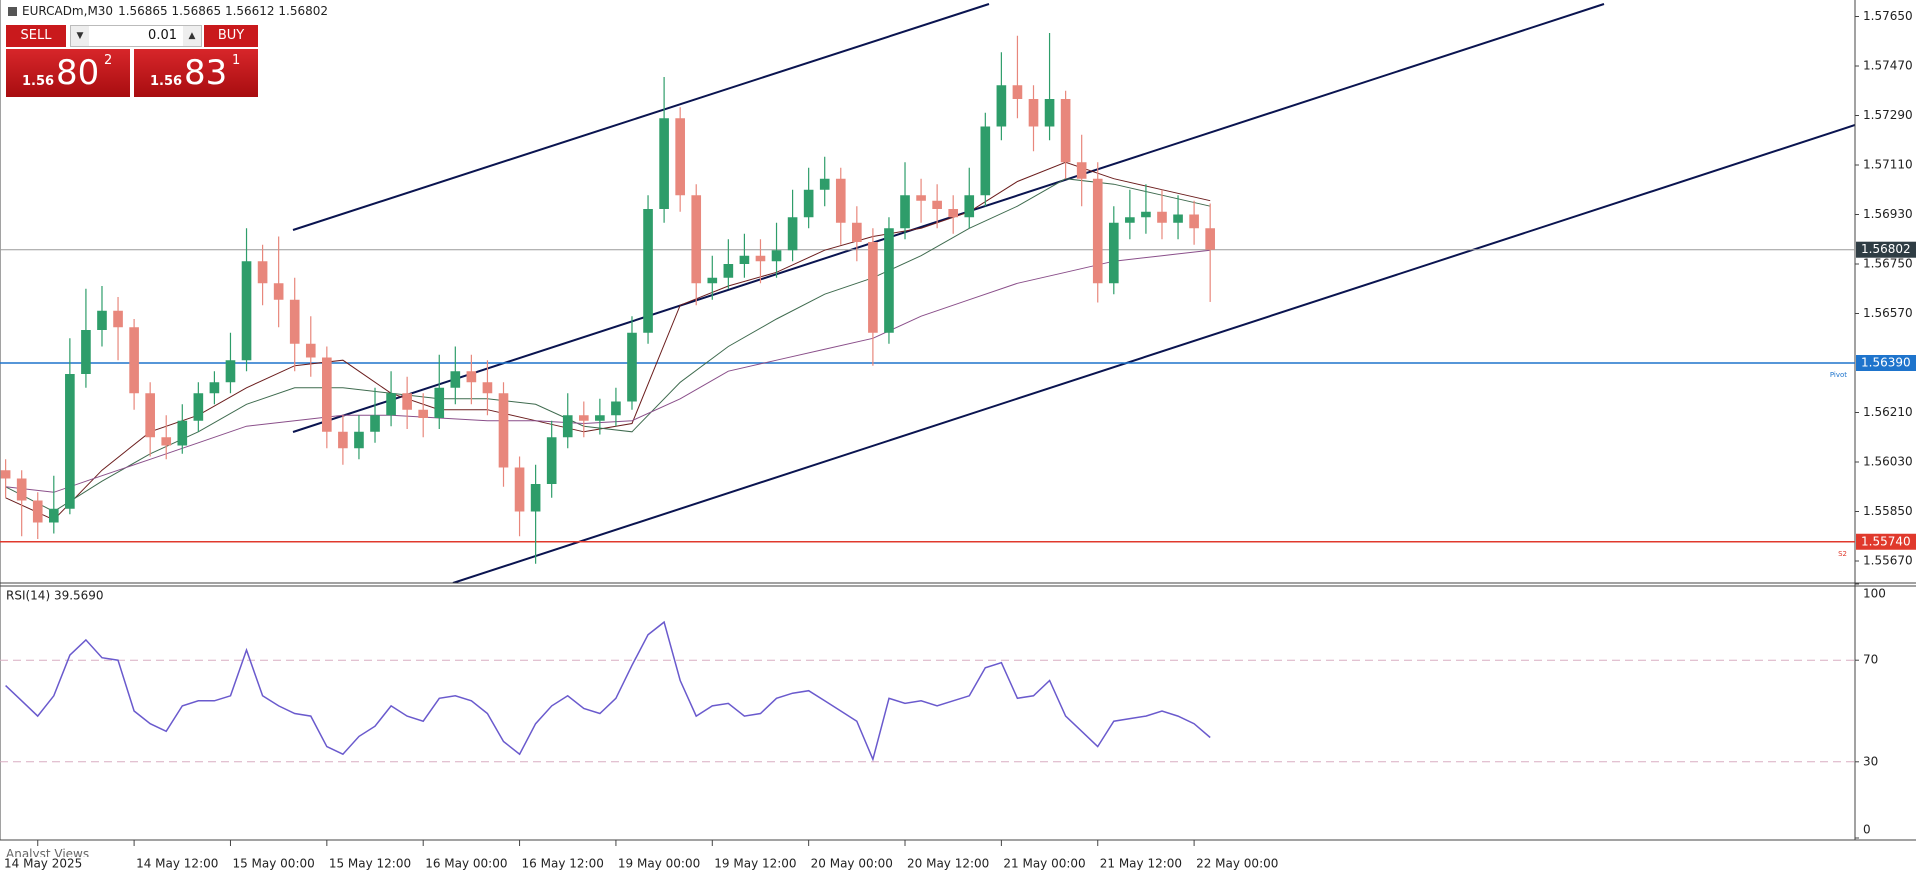 Image resolution: width=1916 pixels, height=874 pixels. What do you see at coordinates (1888, 561) in the screenshot?
I see `y-tick-label: 1.55670` at bounding box center [1888, 561].